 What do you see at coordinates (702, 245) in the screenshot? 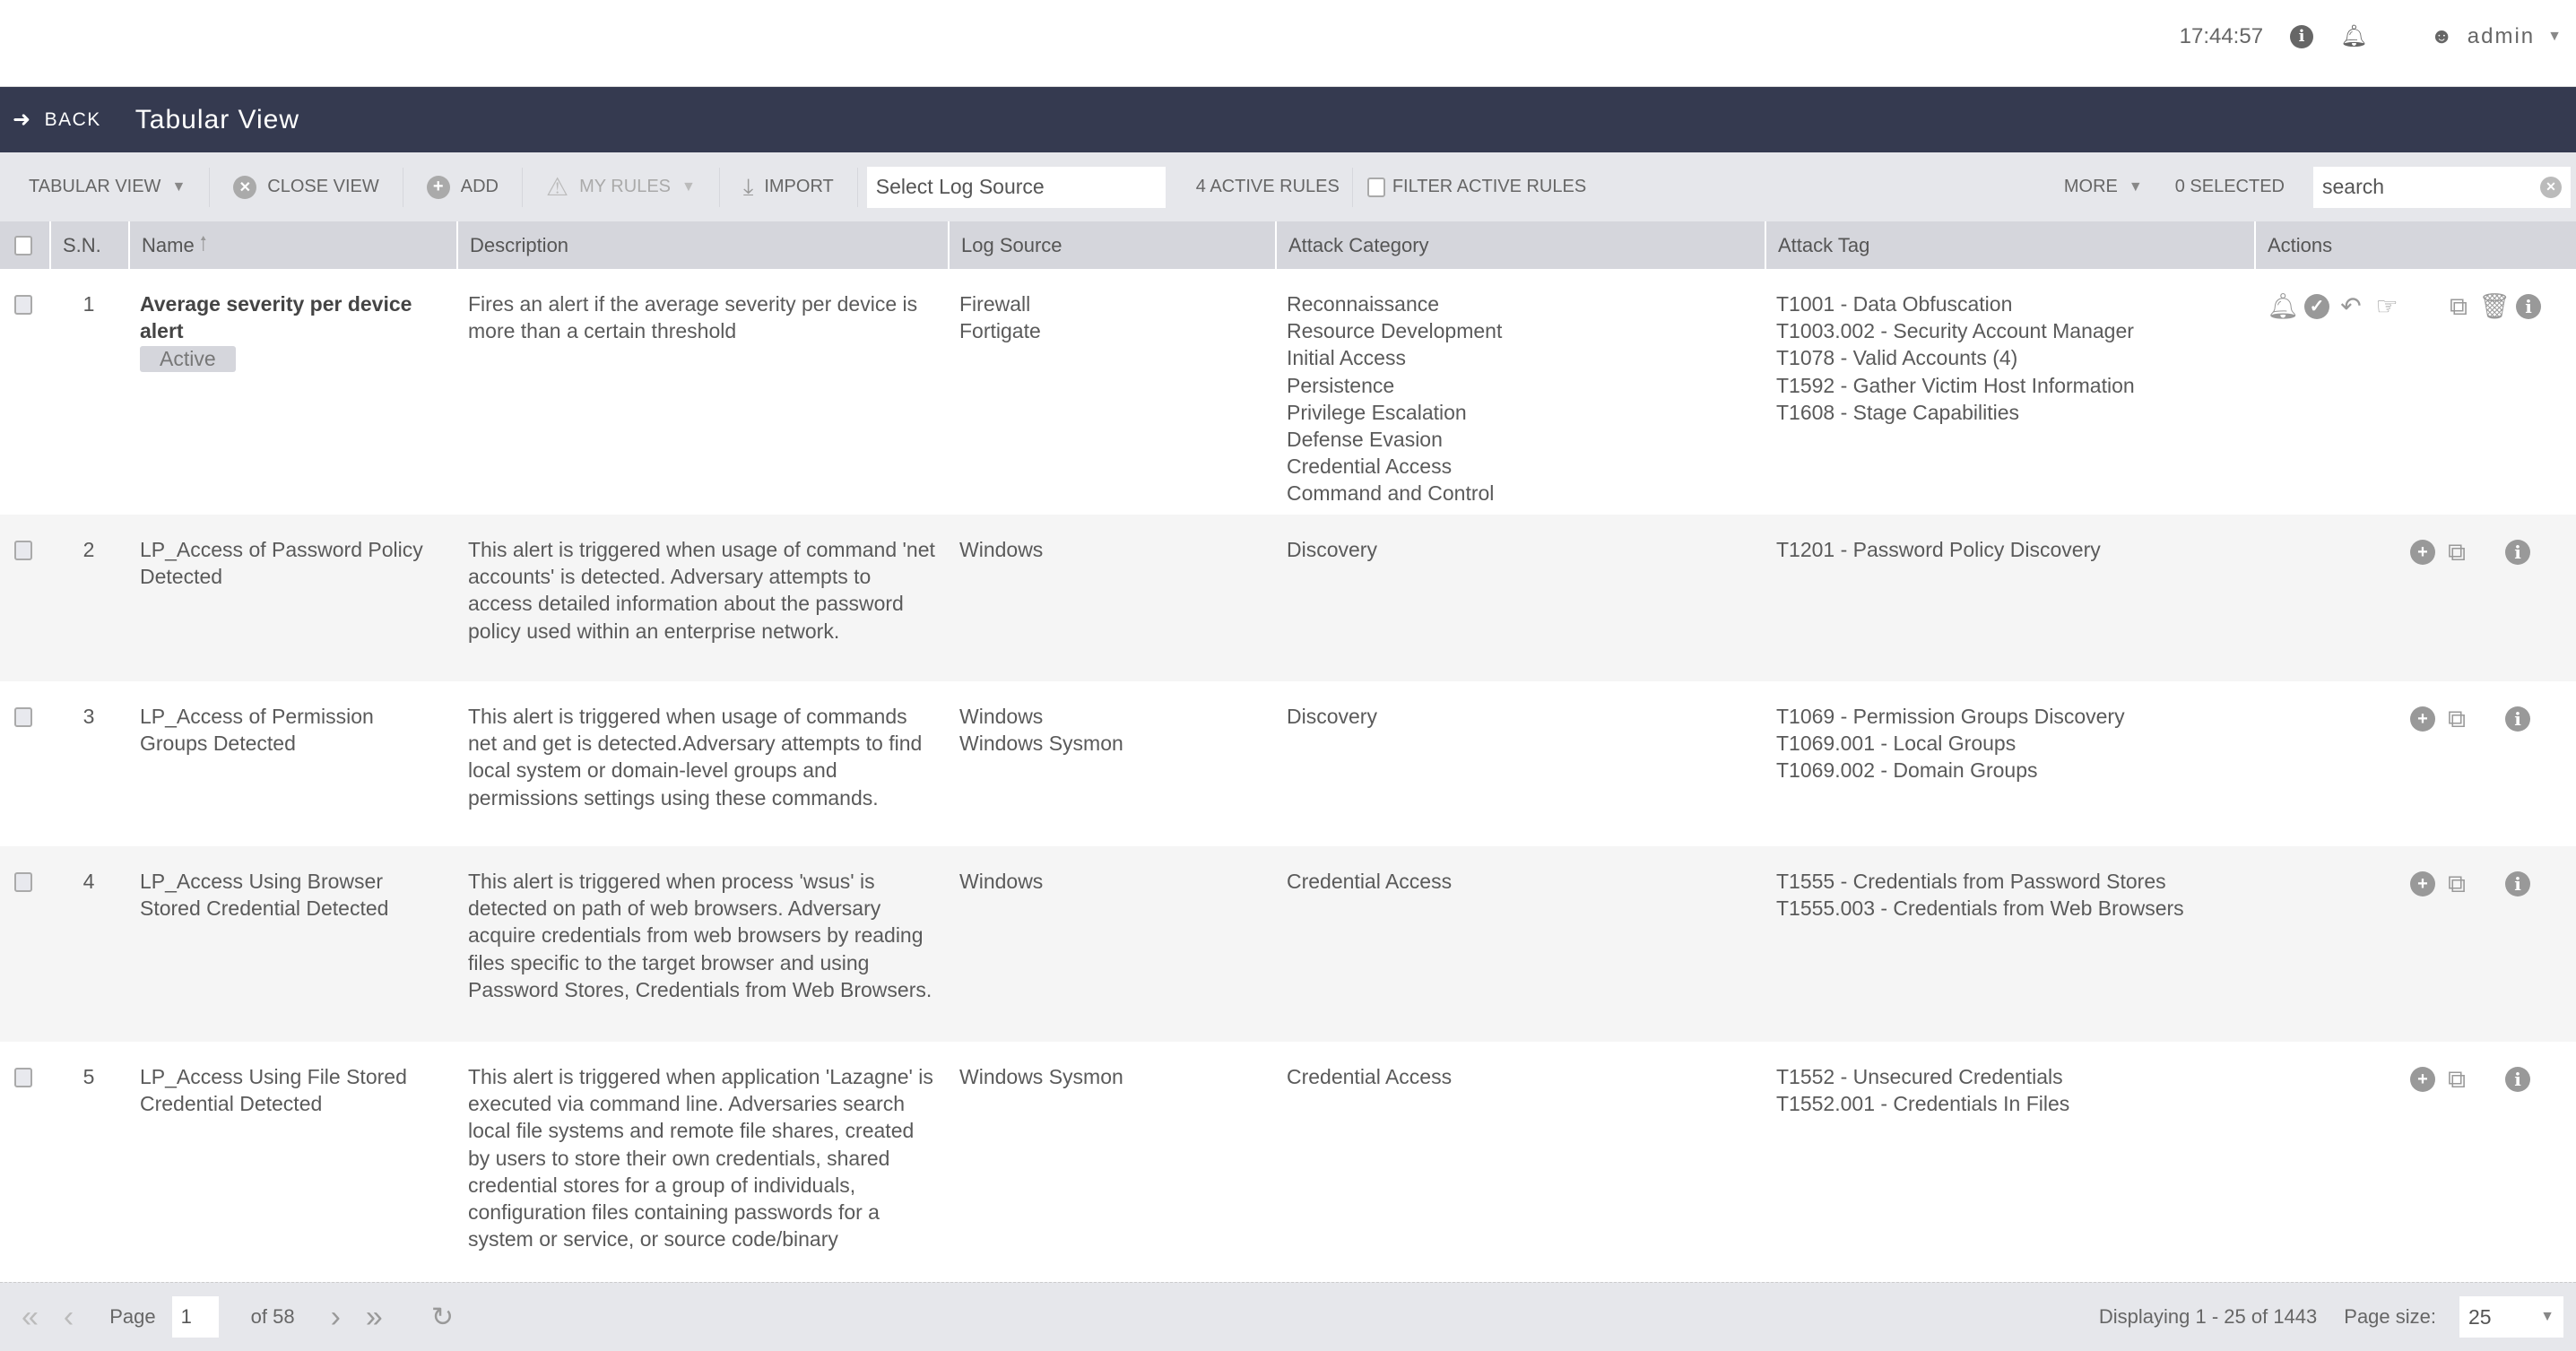
I see `header-description: Description` at bounding box center [702, 245].